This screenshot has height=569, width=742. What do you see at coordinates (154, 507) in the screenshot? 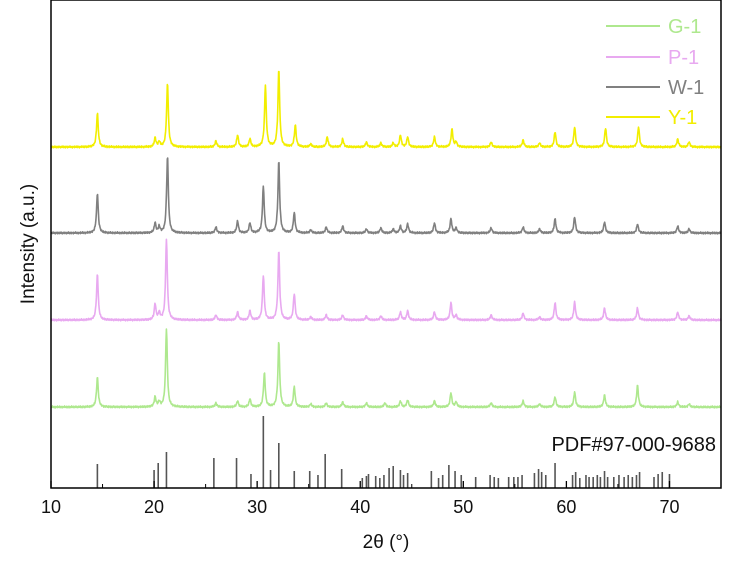
I see `x-tick-label: 20` at bounding box center [154, 507].